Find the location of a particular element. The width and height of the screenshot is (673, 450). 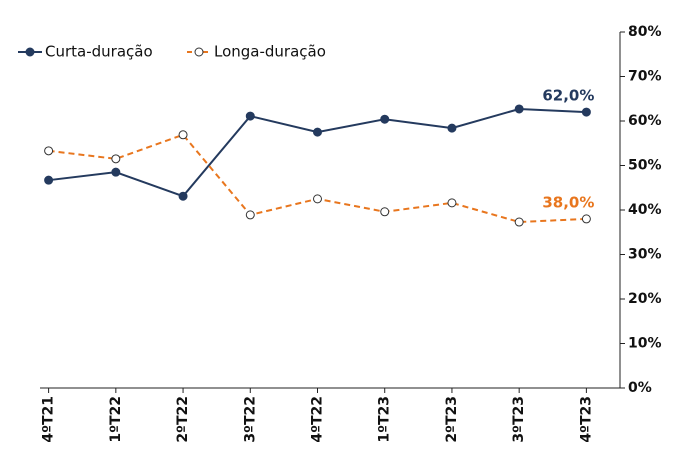

x-tick-label: 4ºT21 is located at coordinates (49, 419).